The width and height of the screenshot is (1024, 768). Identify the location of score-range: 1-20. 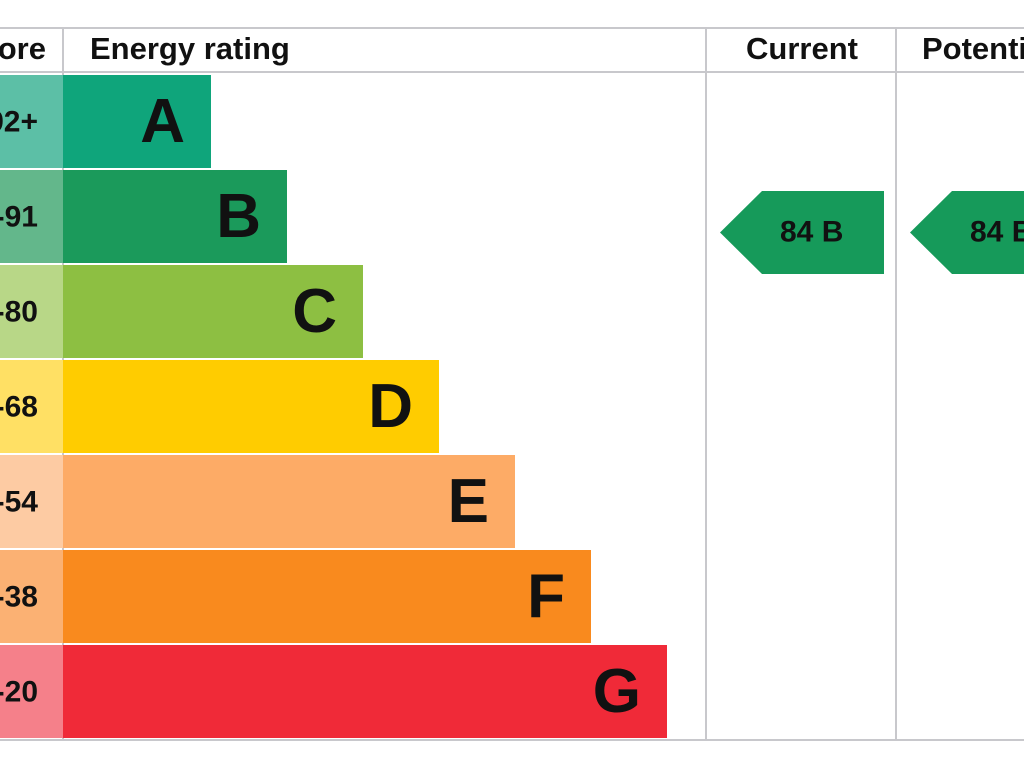
(19, 691).